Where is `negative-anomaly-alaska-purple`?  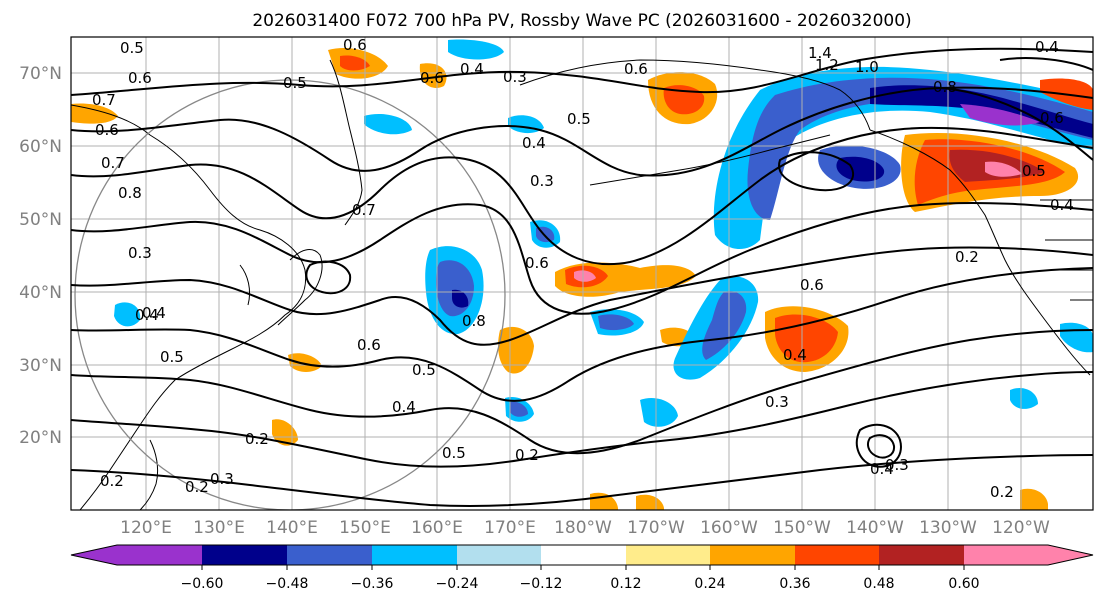
negative-anomaly-alaska-purple is located at coordinates (1000, 115).